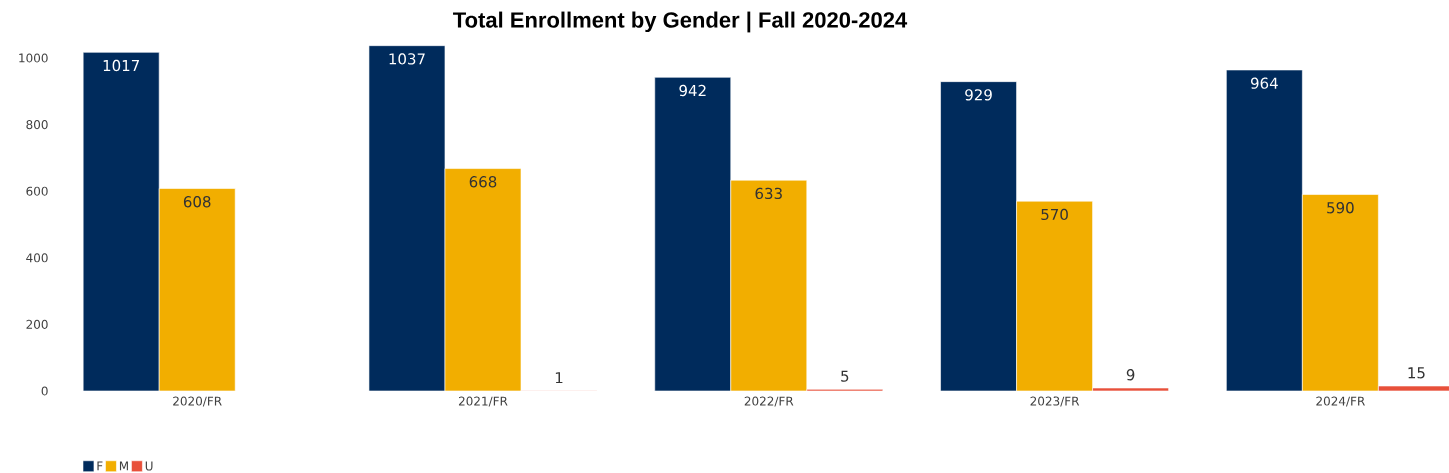 This screenshot has height=473, width=1449. What do you see at coordinates (483, 182) in the screenshot?
I see `data-label: 668` at bounding box center [483, 182].